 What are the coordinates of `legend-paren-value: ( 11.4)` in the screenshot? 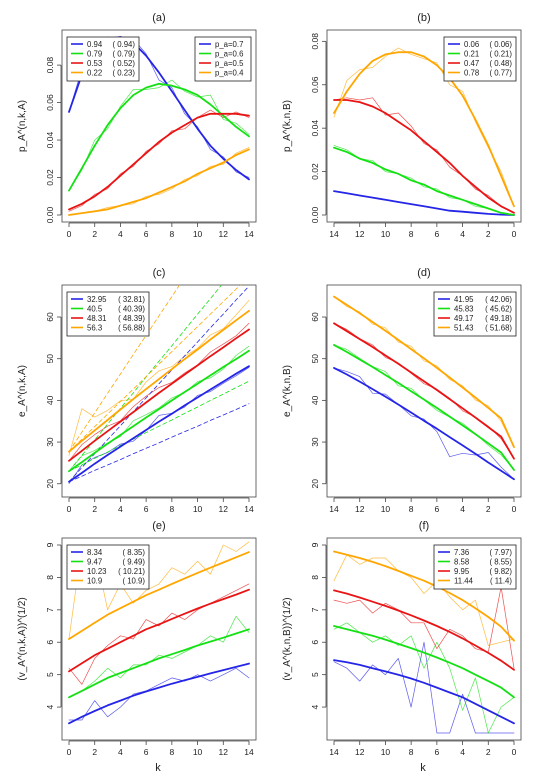 It's located at (501, 580).